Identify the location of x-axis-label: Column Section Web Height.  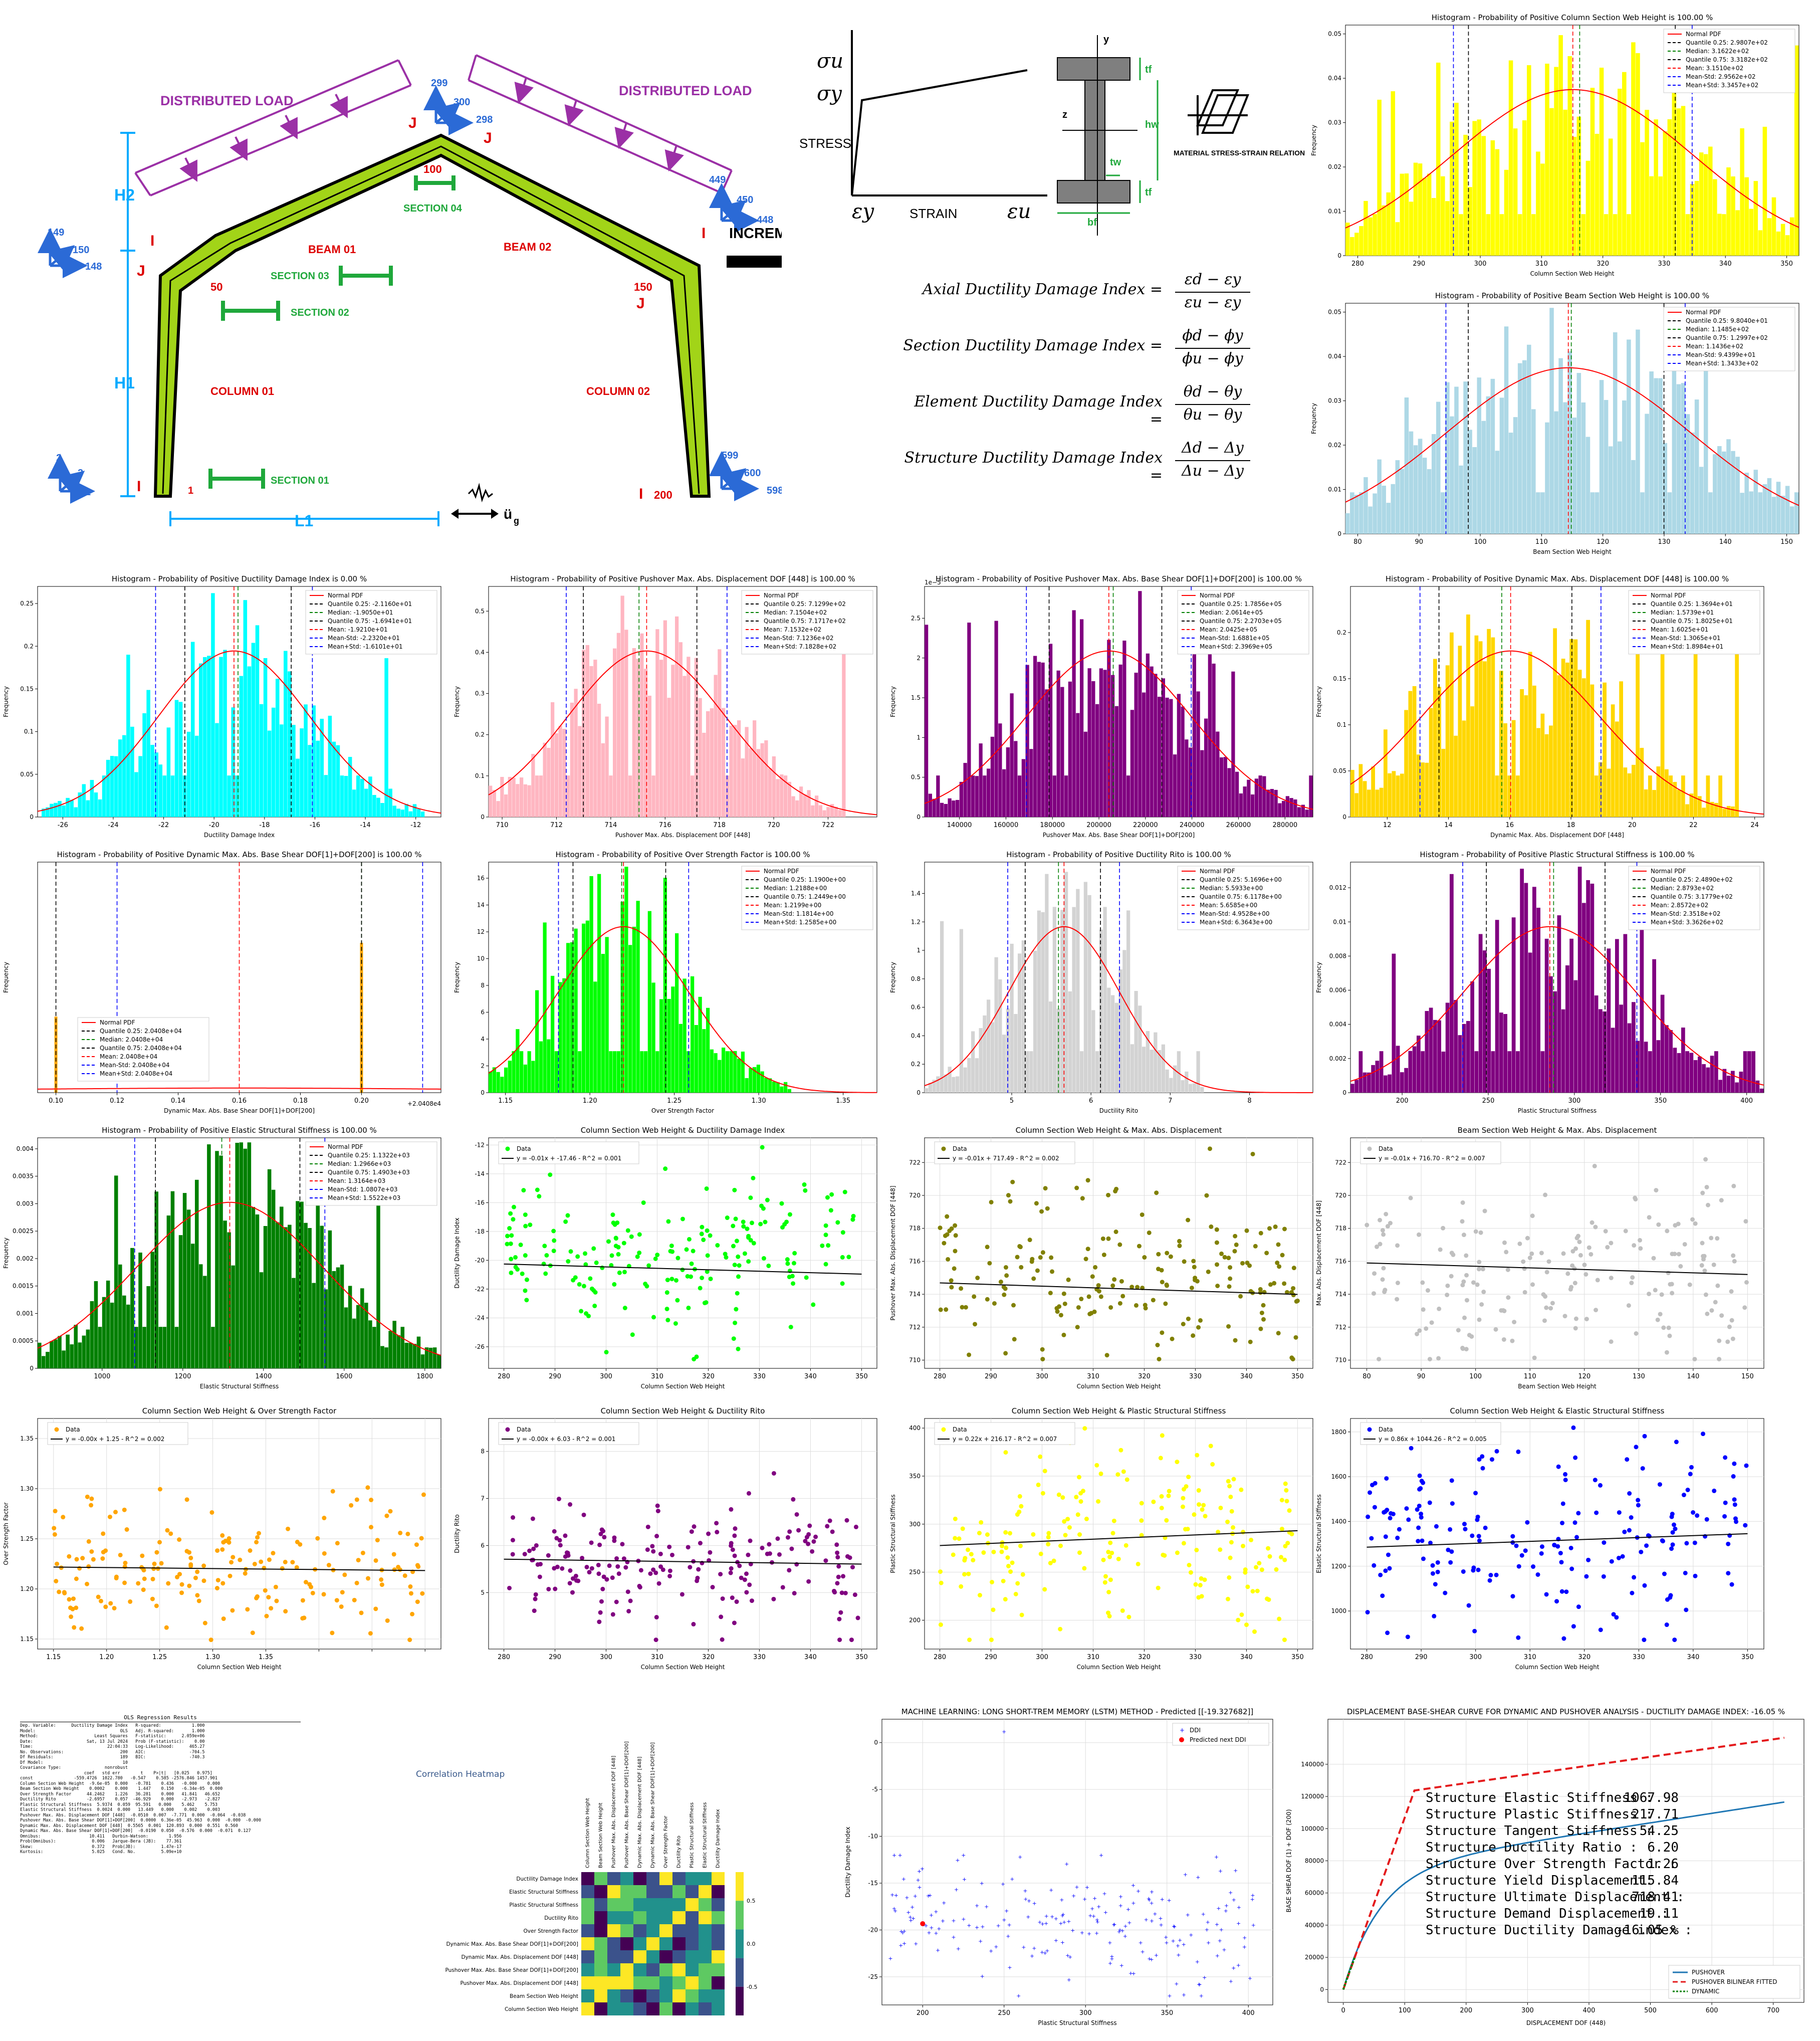
(239, 1667).